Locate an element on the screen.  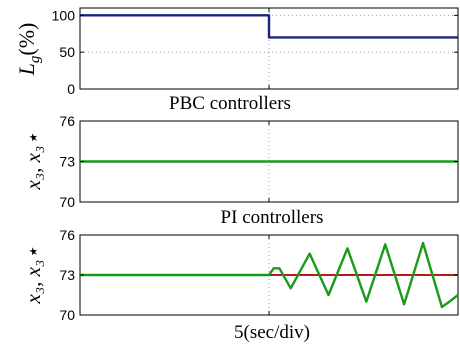
y-tick-label-pi-2: 76 is located at coordinates (67, 235).